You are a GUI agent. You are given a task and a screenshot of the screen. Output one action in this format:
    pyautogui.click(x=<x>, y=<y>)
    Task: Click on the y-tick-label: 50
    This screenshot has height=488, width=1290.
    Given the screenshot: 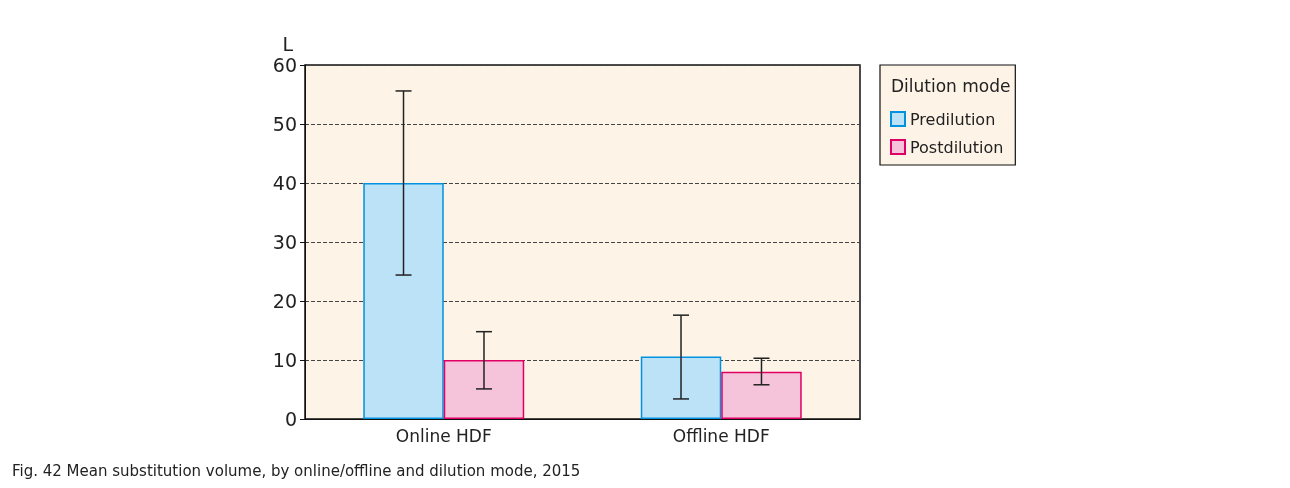 What is the action you would take?
    pyautogui.click(x=284, y=124)
    